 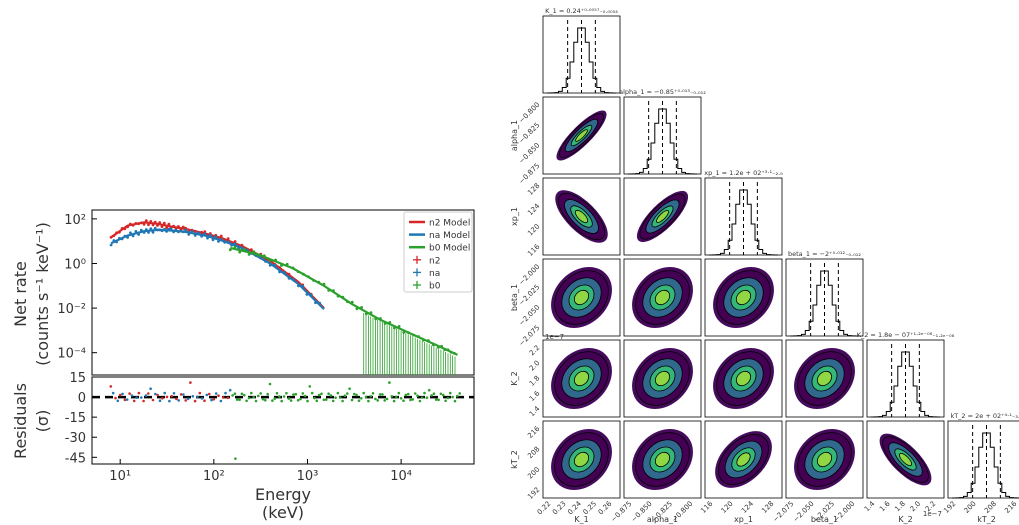 What do you see at coordinates (42, 421) in the screenshot?
I see `residual-ylabel-line2: (σ)` at bounding box center [42, 421].